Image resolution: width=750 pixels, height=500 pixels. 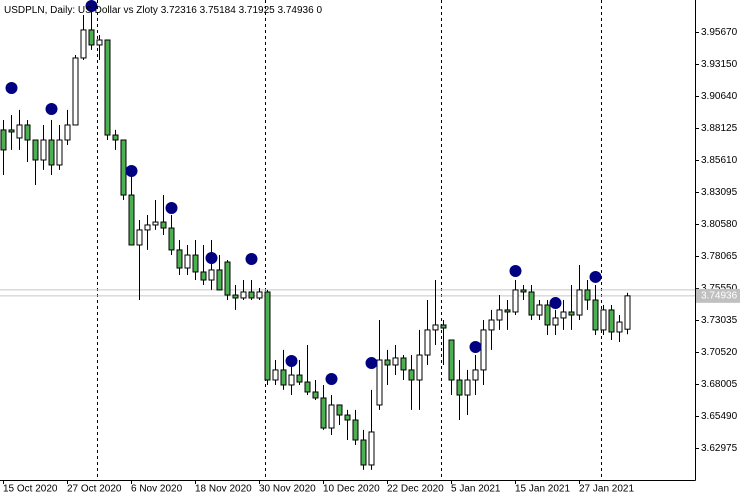 What do you see at coordinates (319, 10) in the screenshot?
I see `volume: 0` at bounding box center [319, 10].